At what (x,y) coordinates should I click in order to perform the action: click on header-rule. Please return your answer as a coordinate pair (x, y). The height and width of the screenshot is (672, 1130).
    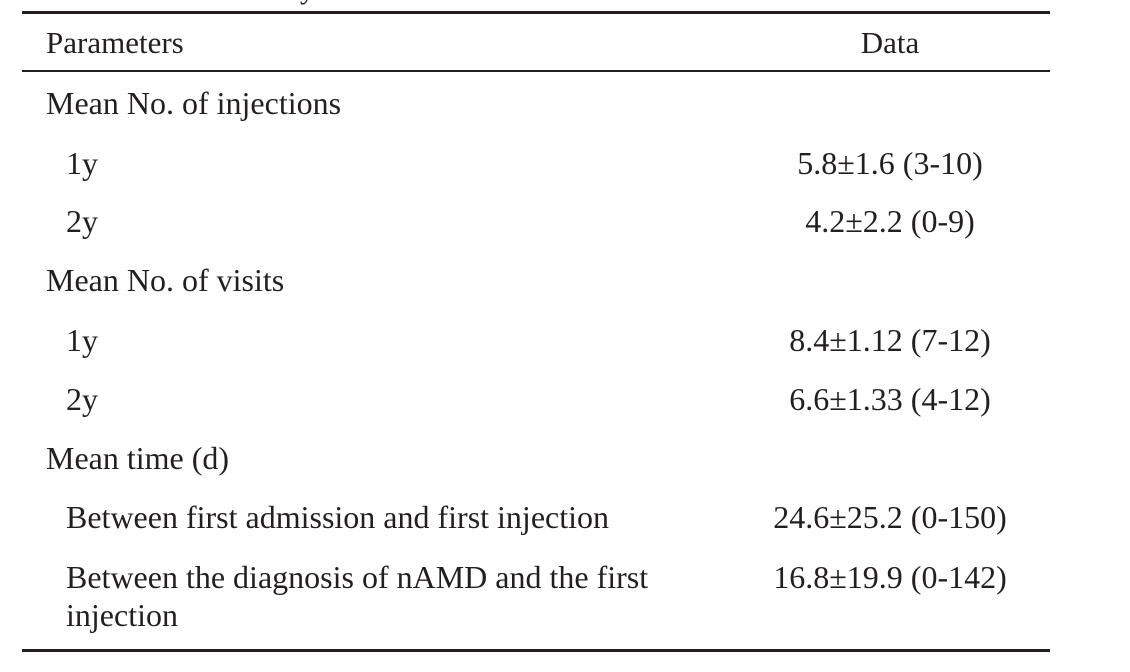
    Looking at the image, I should click on (536, 71).